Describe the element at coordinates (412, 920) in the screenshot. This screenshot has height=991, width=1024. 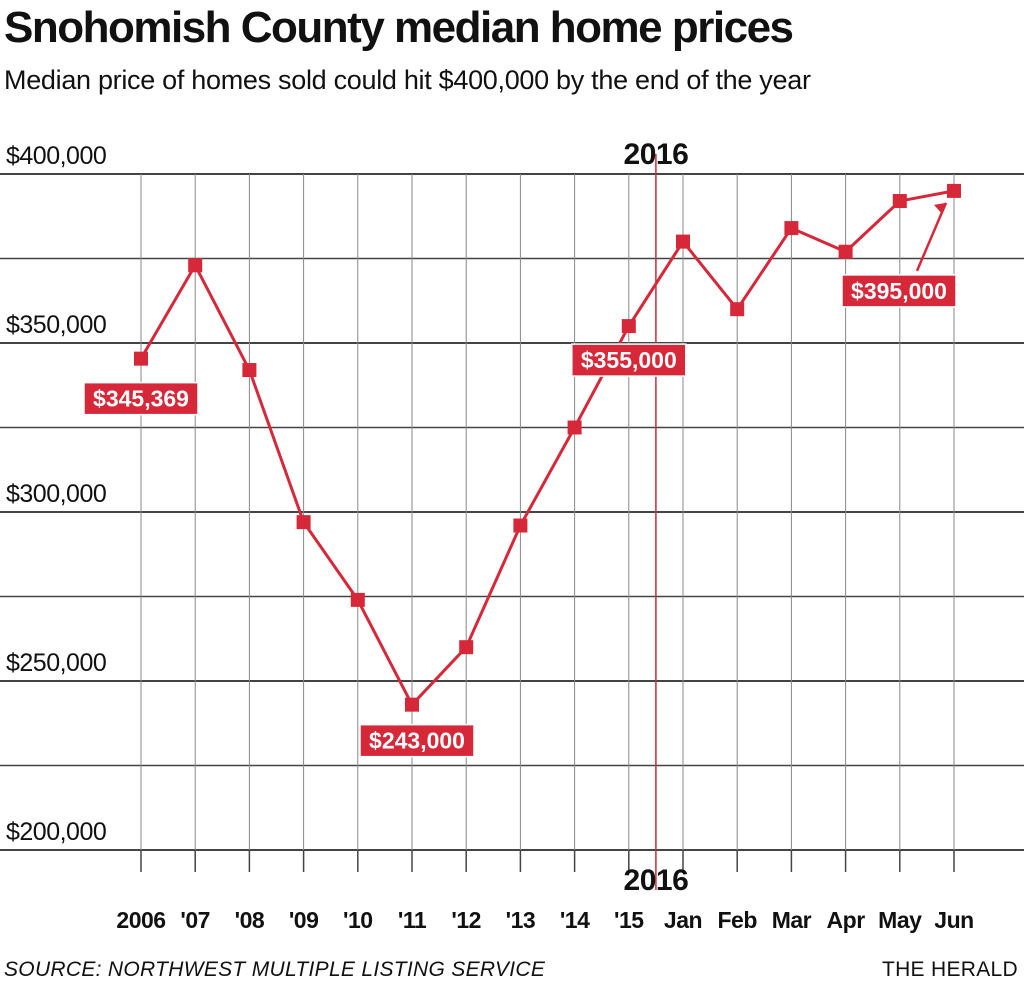
I see `x-tick-label: '11` at that location.